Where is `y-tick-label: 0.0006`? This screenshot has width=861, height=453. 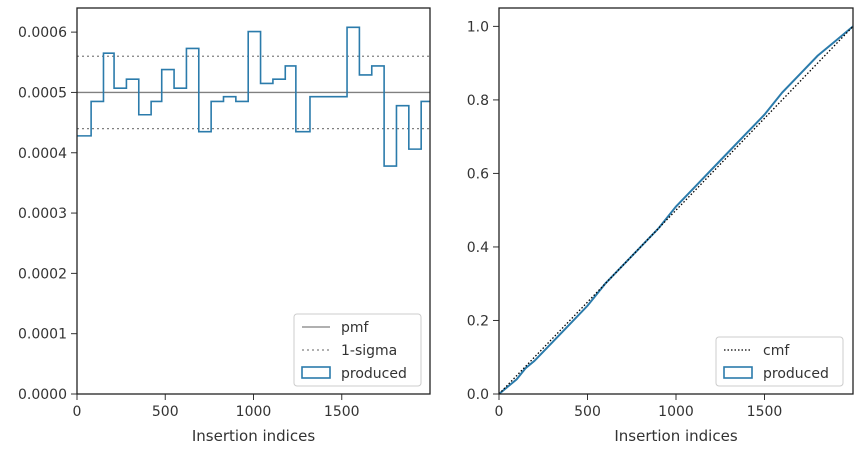
y-tick-label: 0.0006 is located at coordinates (42, 33).